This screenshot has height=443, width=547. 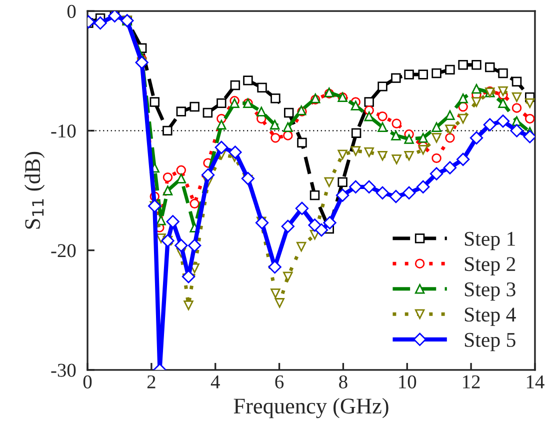 I want to click on x-tick-label: 10, so click(x=407, y=381).